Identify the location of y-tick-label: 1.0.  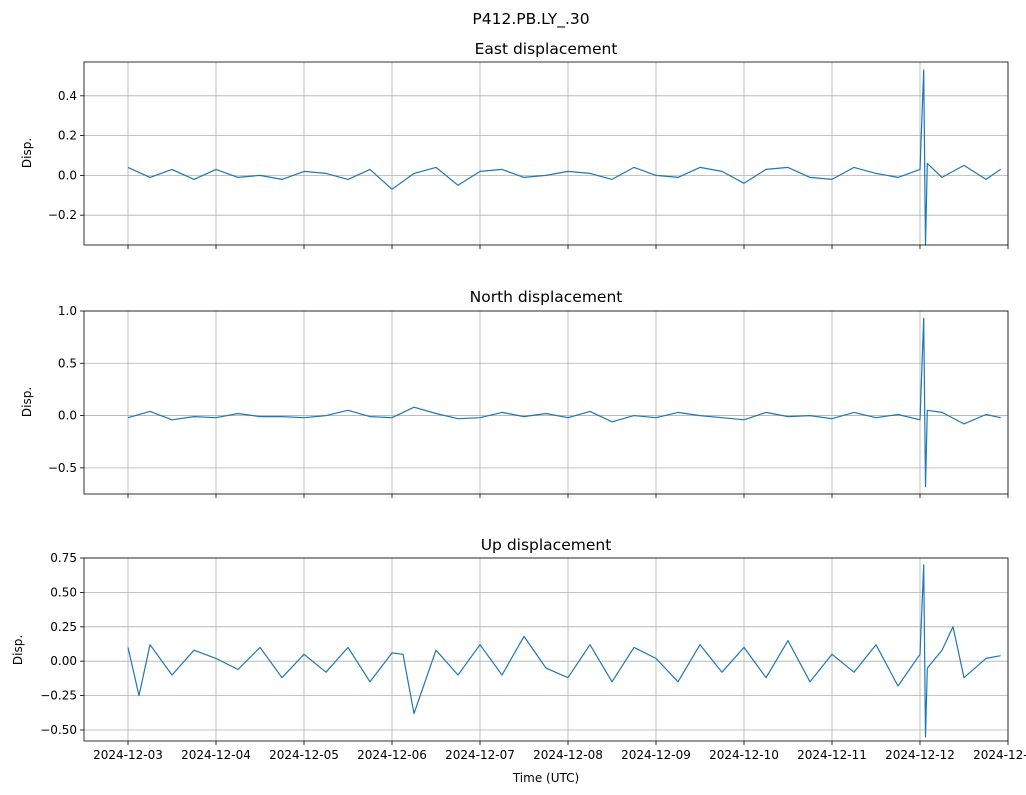
(67, 311).